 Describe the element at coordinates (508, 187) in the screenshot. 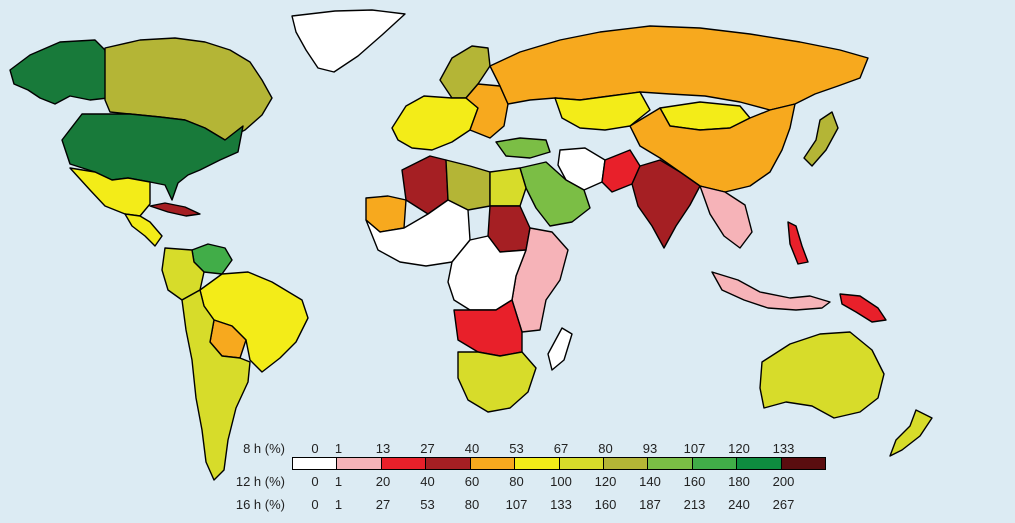

I see `region-egypt` at that location.